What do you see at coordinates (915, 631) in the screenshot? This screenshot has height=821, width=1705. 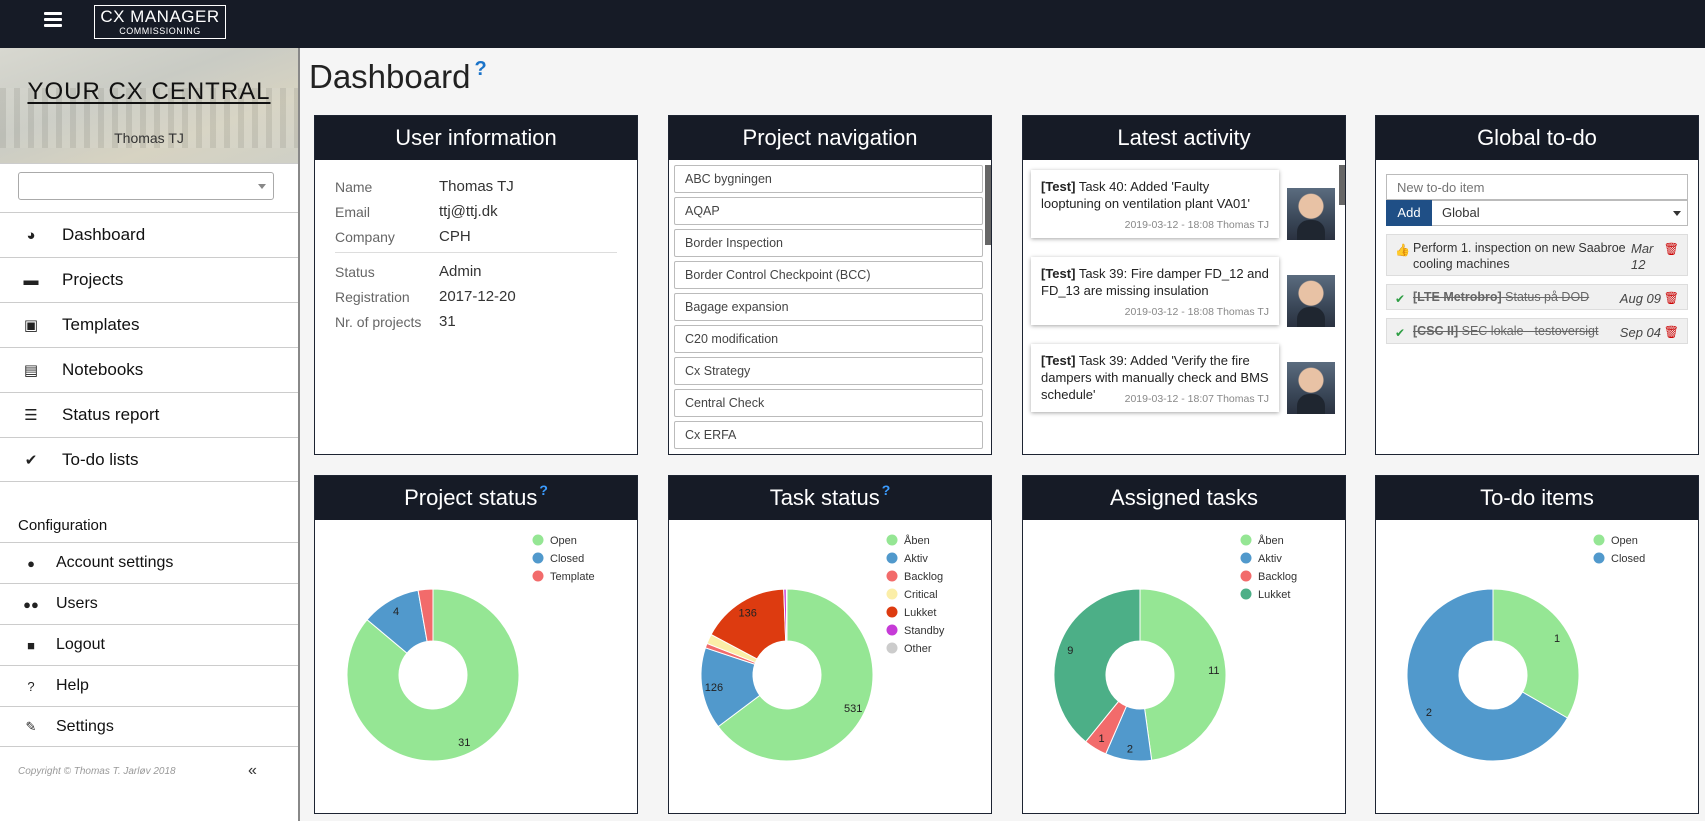 I see `legend-item: Standby` at bounding box center [915, 631].